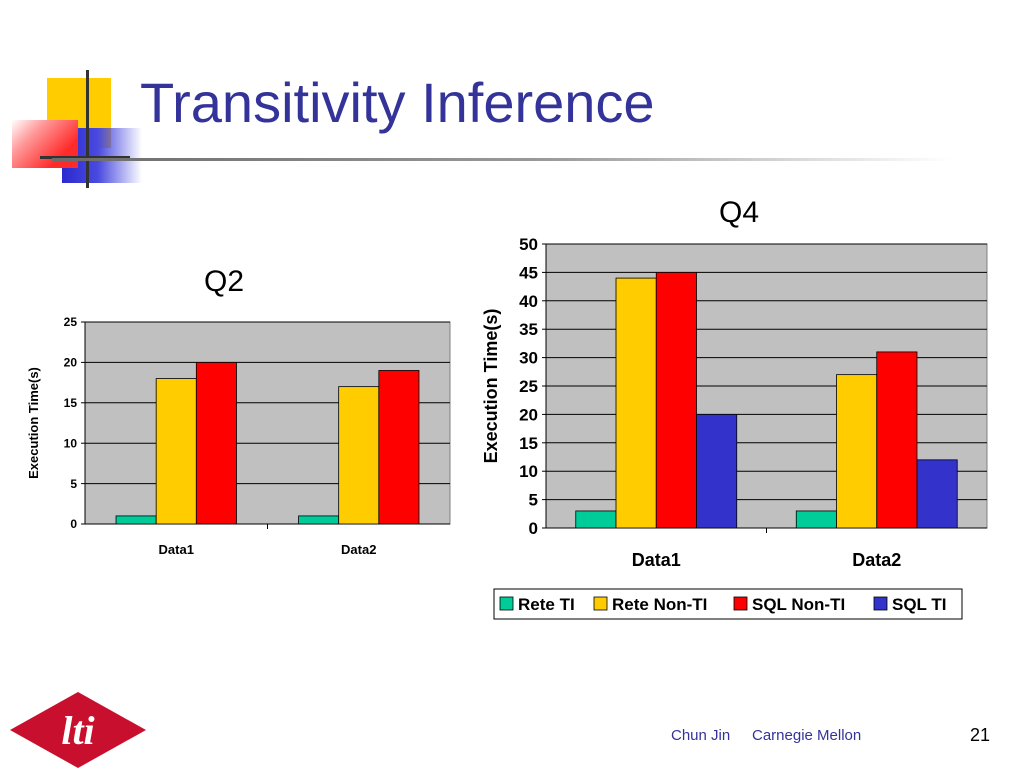 The height and width of the screenshot is (770, 1024). What do you see at coordinates (73, 524) in the screenshot?
I see `q2-ytick-label: 0` at bounding box center [73, 524].